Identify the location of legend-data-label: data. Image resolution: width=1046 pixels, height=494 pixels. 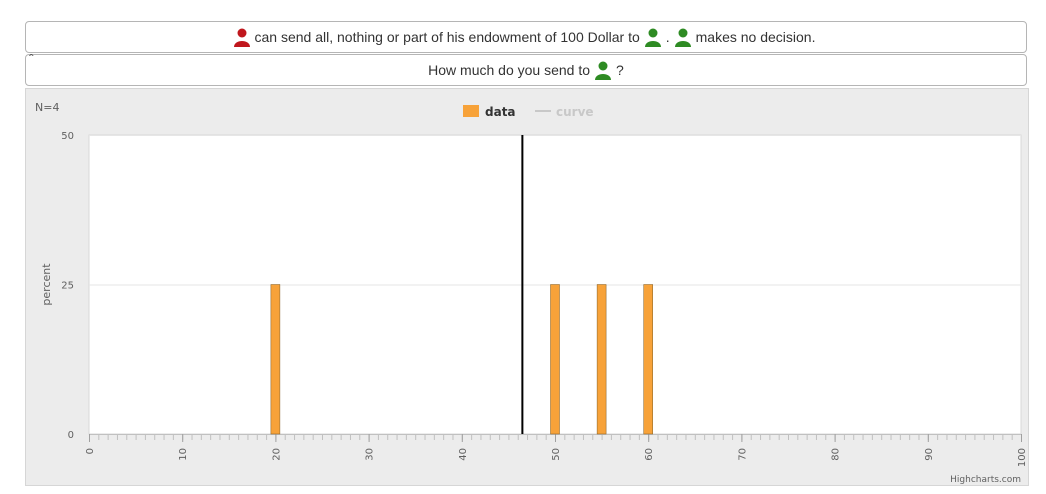
(500, 112).